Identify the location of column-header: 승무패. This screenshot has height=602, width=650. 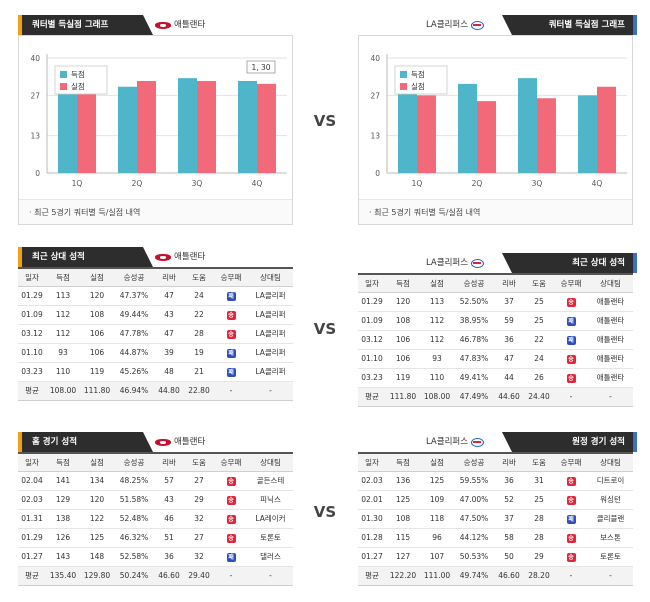
(231, 277).